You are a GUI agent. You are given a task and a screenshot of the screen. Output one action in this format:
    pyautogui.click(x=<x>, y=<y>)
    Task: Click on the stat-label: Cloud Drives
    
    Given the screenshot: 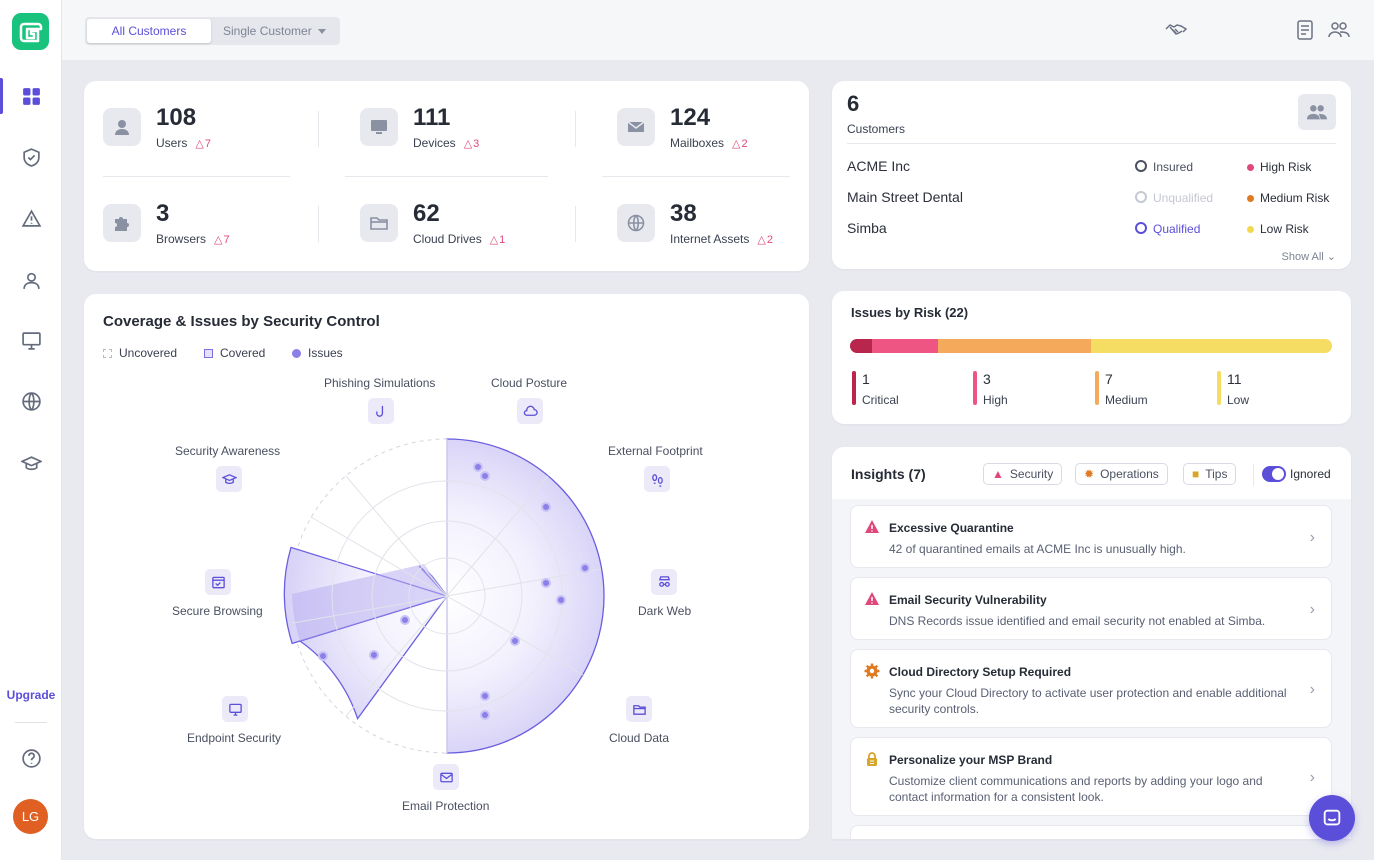 What is the action you would take?
    pyautogui.click(x=447, y=239)
    